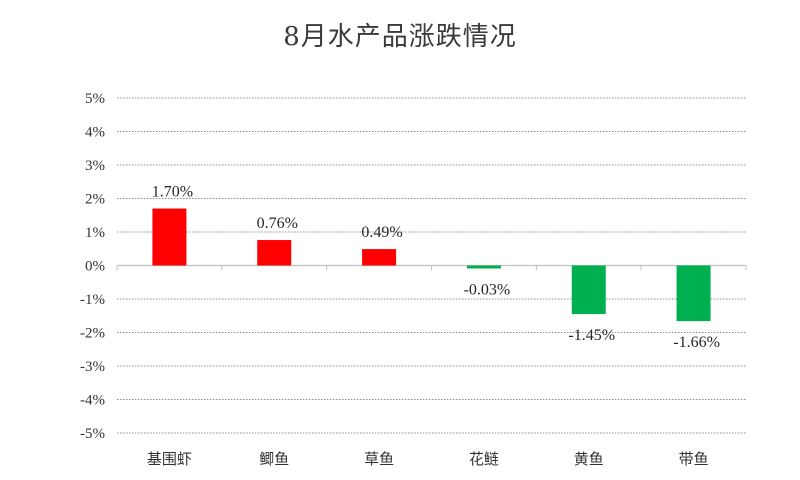  Describe the element at coordinates (95, 99) in the screenshot. I see `y-tick-label: 5%` at that location.